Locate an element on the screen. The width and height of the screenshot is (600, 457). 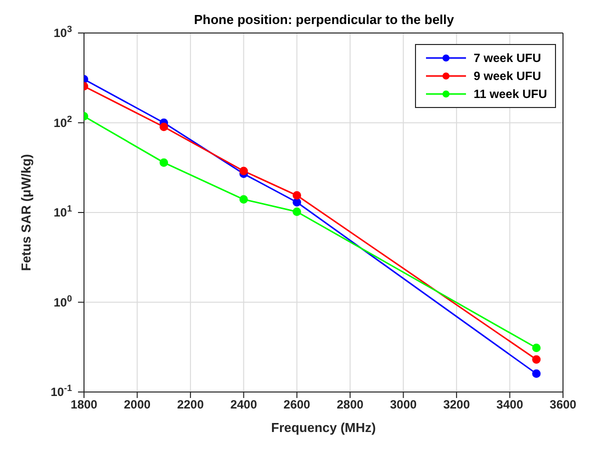
x-tick-label: 3000 is located at coordinates (404, 405).